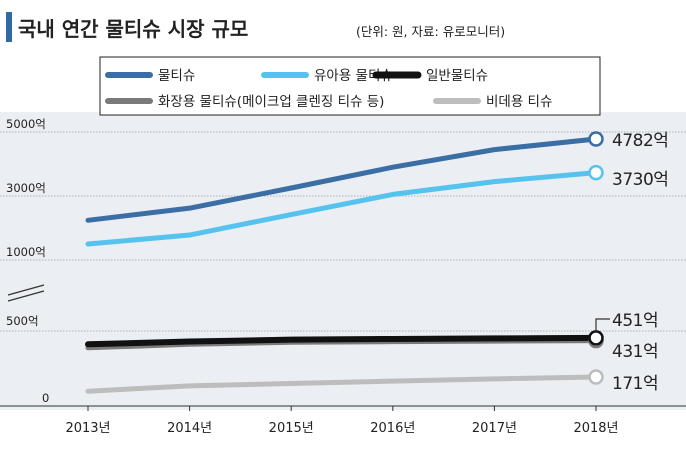  Describe the element at coordinates (26, 188) in the screenshot. I see `y-tick-label: 3000억` at that location.